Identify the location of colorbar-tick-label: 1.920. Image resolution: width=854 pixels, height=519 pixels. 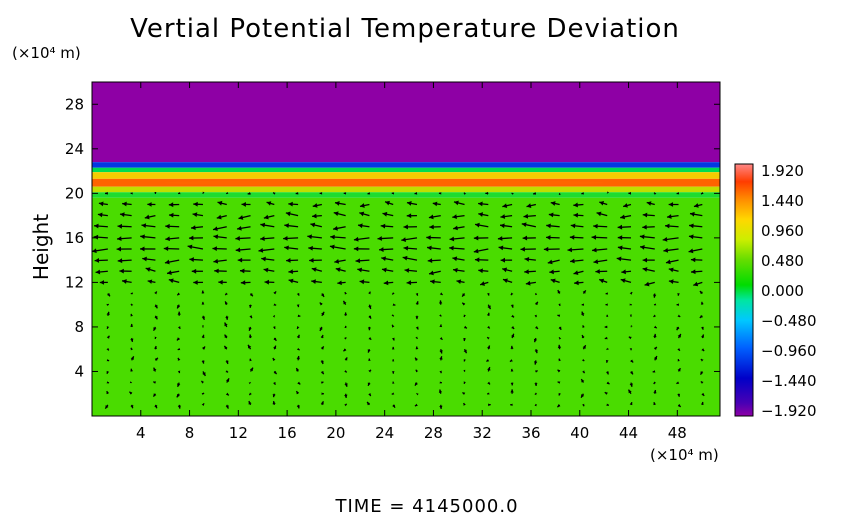
(782, 171).